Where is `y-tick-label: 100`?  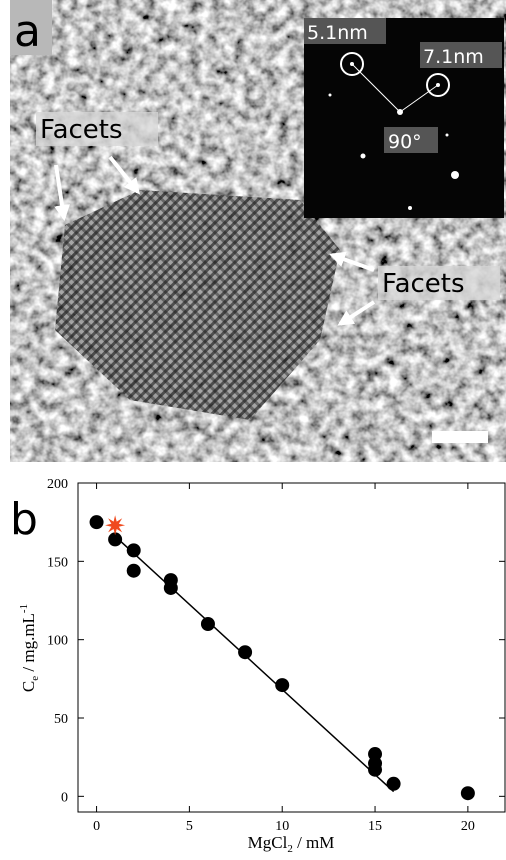 y-tick-label: 100 is located at coordinates (57, 641).